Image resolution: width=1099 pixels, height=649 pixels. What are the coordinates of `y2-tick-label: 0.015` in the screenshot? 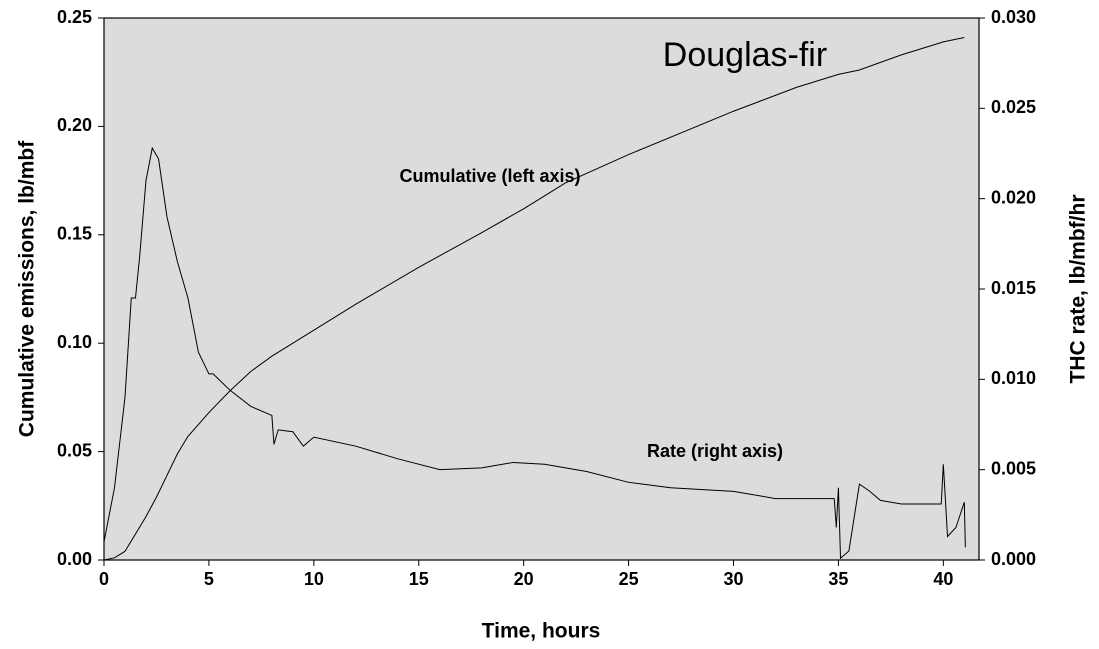 It's located at (1013, 288).